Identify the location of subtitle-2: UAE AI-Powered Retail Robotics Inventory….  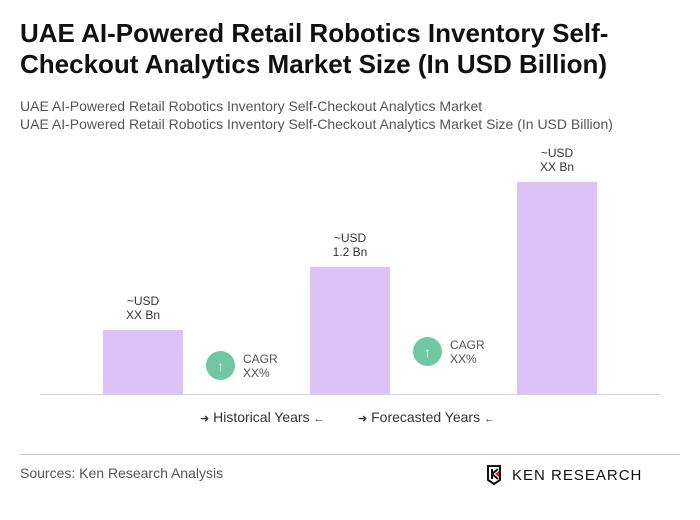
(316, 124).